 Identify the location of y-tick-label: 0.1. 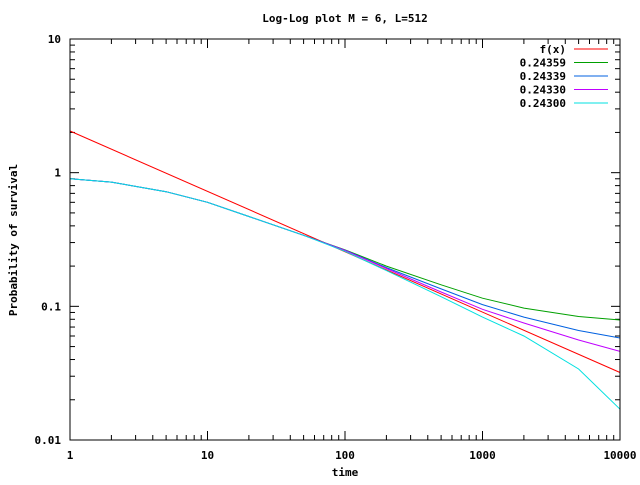
(51, 306).